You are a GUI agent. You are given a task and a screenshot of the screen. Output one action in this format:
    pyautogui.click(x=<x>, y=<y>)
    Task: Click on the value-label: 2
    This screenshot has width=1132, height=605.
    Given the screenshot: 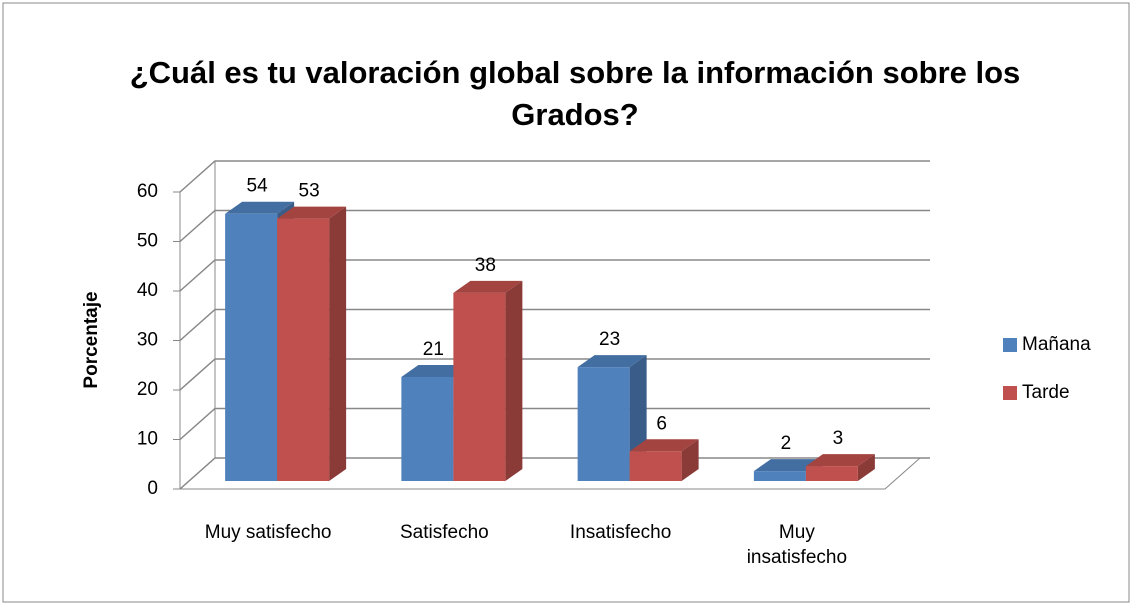 What is the action you would take?
    pyautogui.click(x=786, y=443)
    